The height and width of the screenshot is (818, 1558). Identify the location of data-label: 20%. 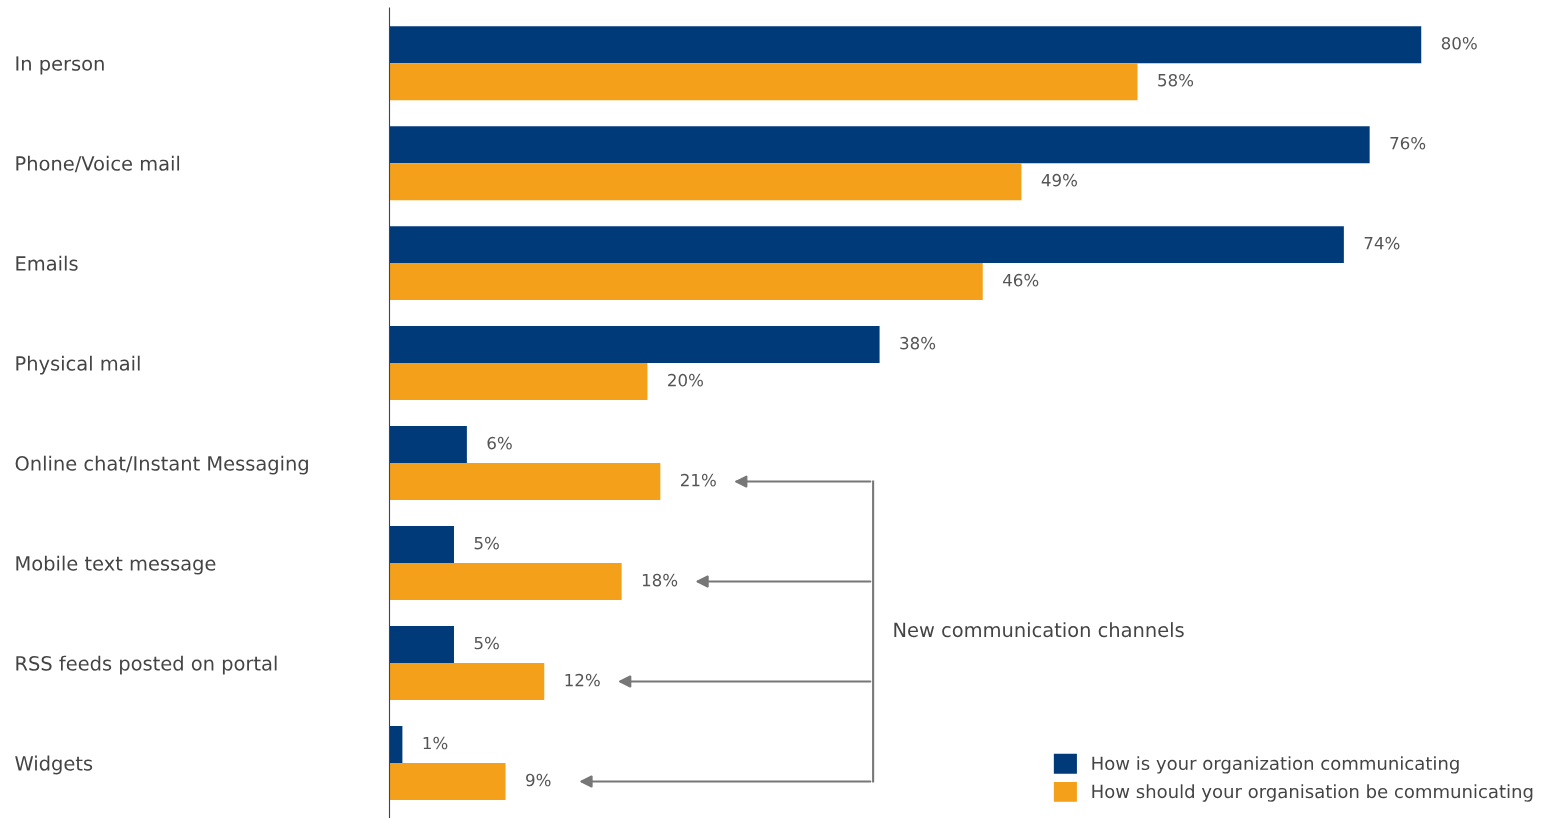
(685, 380).